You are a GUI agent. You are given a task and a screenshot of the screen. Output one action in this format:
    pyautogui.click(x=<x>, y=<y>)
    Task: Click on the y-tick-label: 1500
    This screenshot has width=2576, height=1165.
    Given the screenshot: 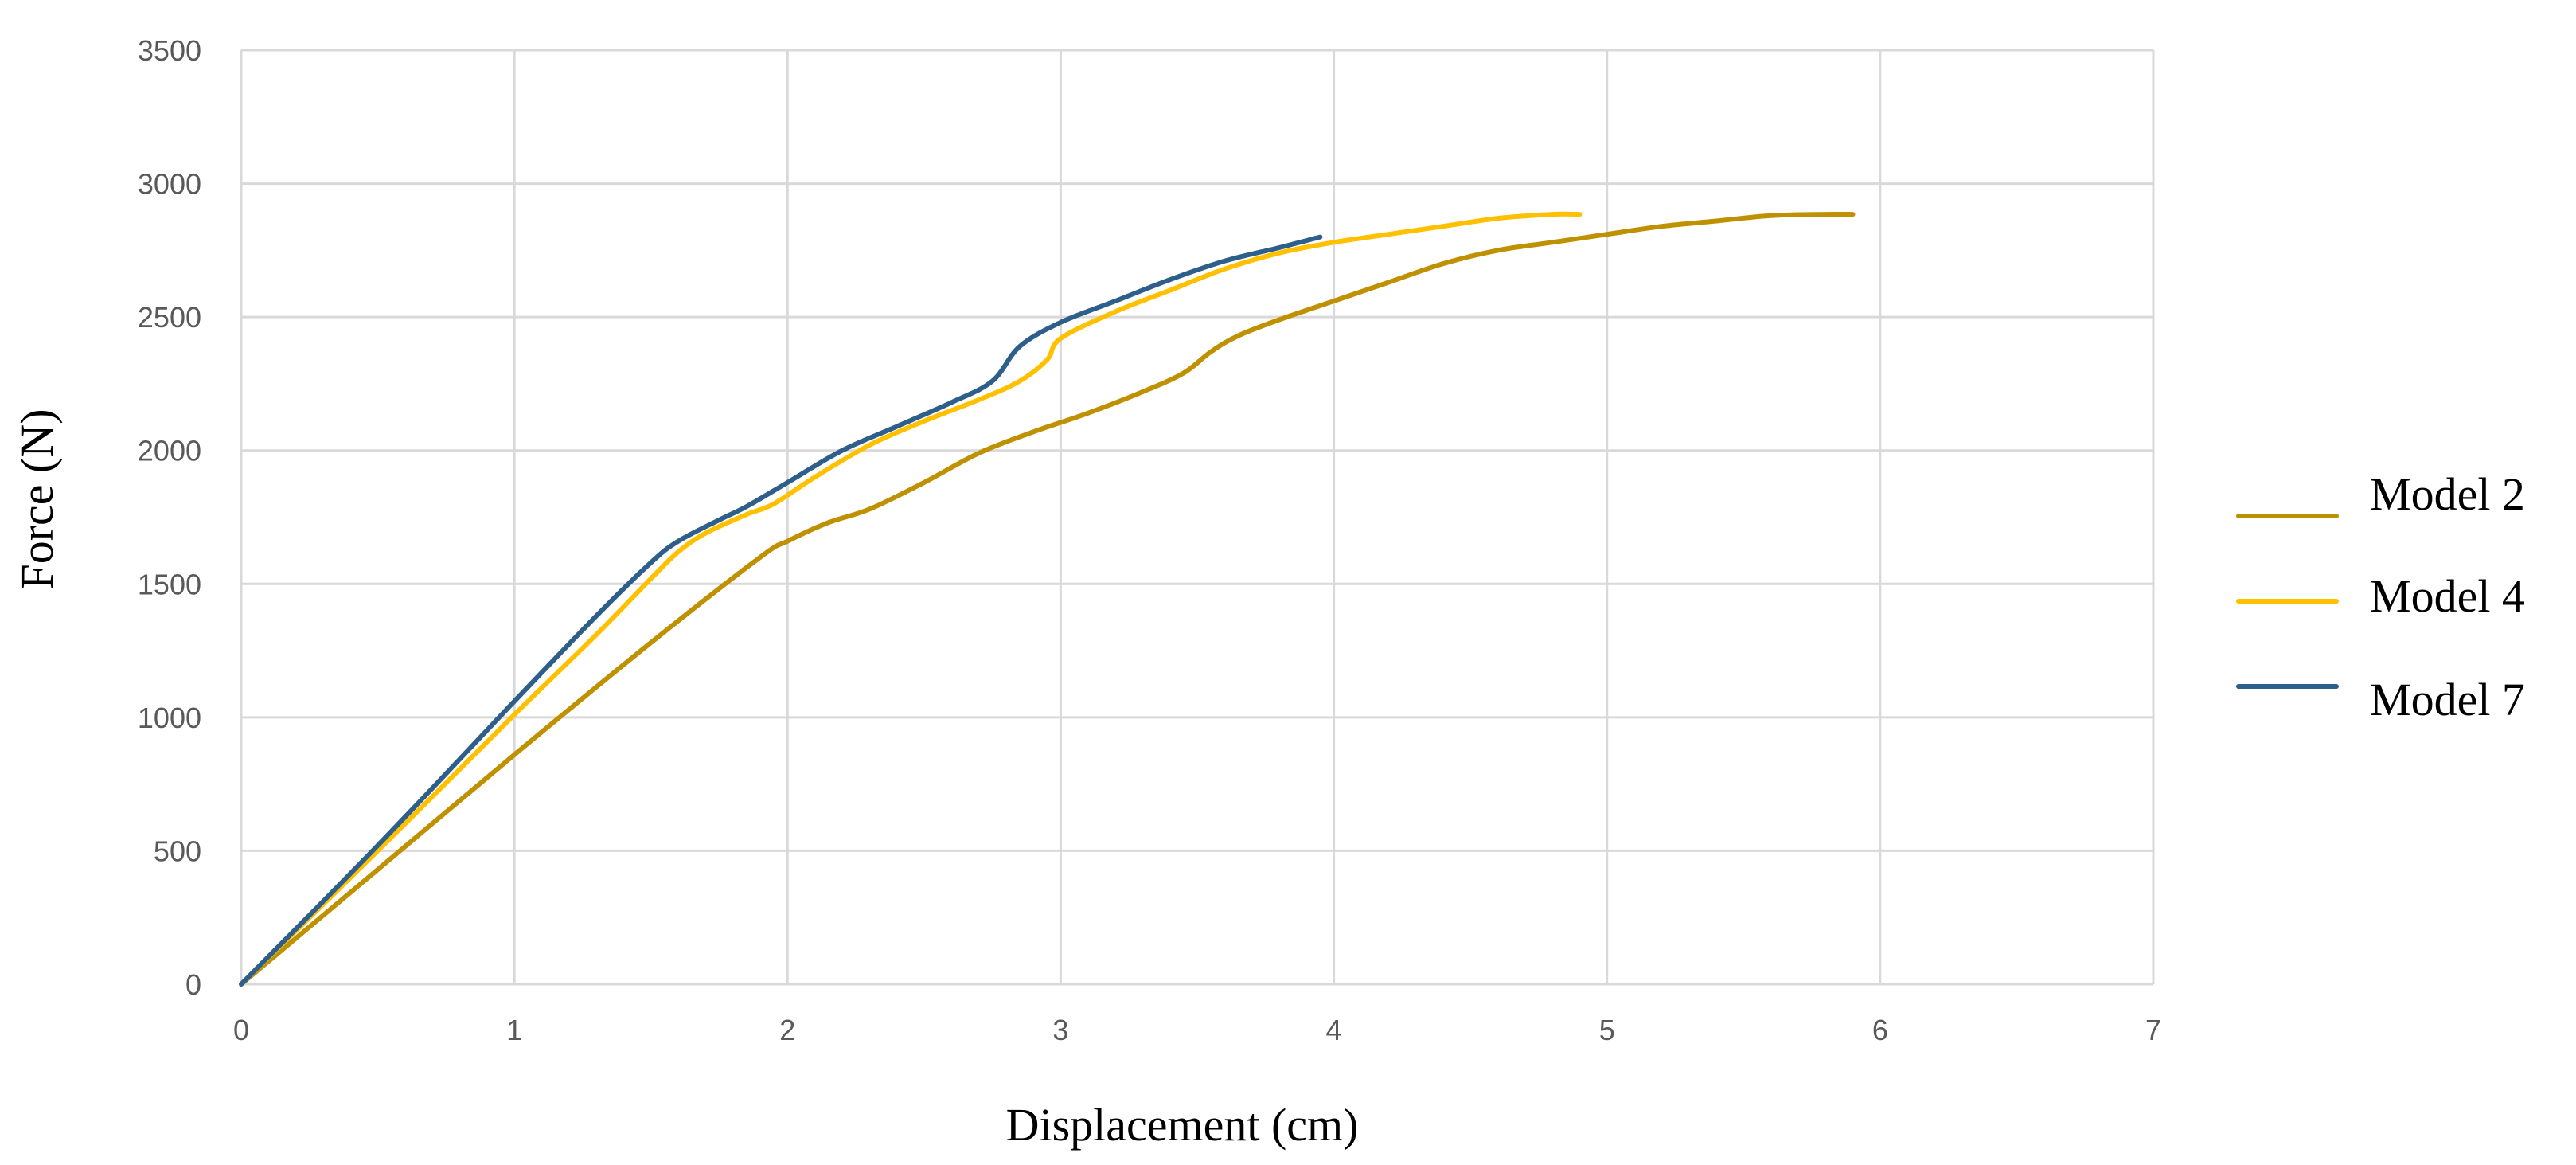 What is the action you would take?
    pyautogui.click(x=169, y=584)
    